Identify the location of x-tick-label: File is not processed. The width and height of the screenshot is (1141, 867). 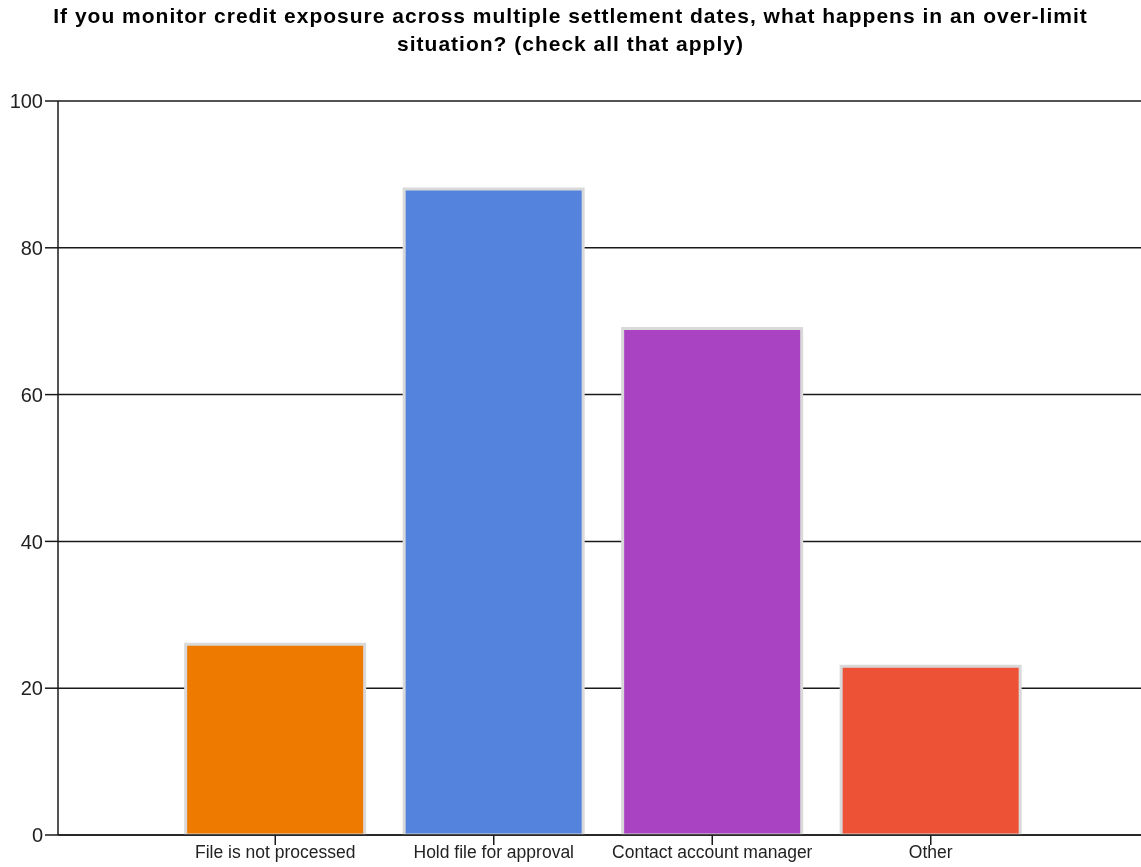
(275, 852).